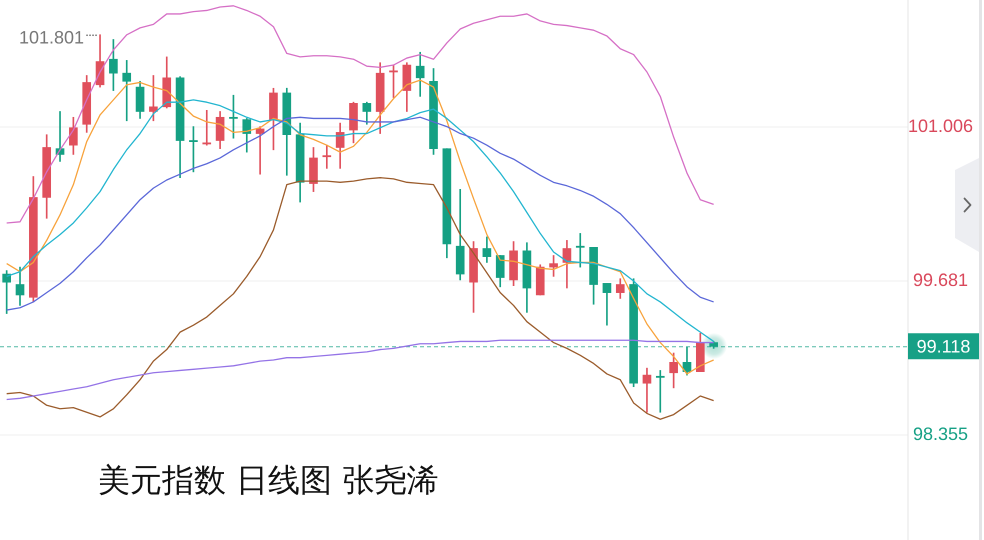  I want to click on text: 美元指数 日线图 张尧浠, so click(268, 480).